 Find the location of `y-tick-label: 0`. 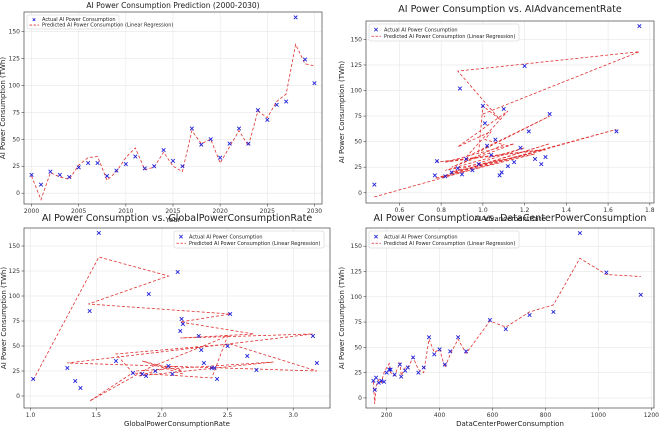

y-tick-label: 0 is located at coordinates (360, 398).